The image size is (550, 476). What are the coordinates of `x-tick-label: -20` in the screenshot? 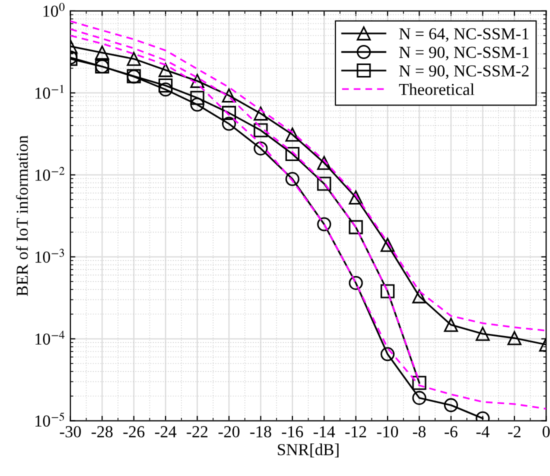 It's located at (229, 432).